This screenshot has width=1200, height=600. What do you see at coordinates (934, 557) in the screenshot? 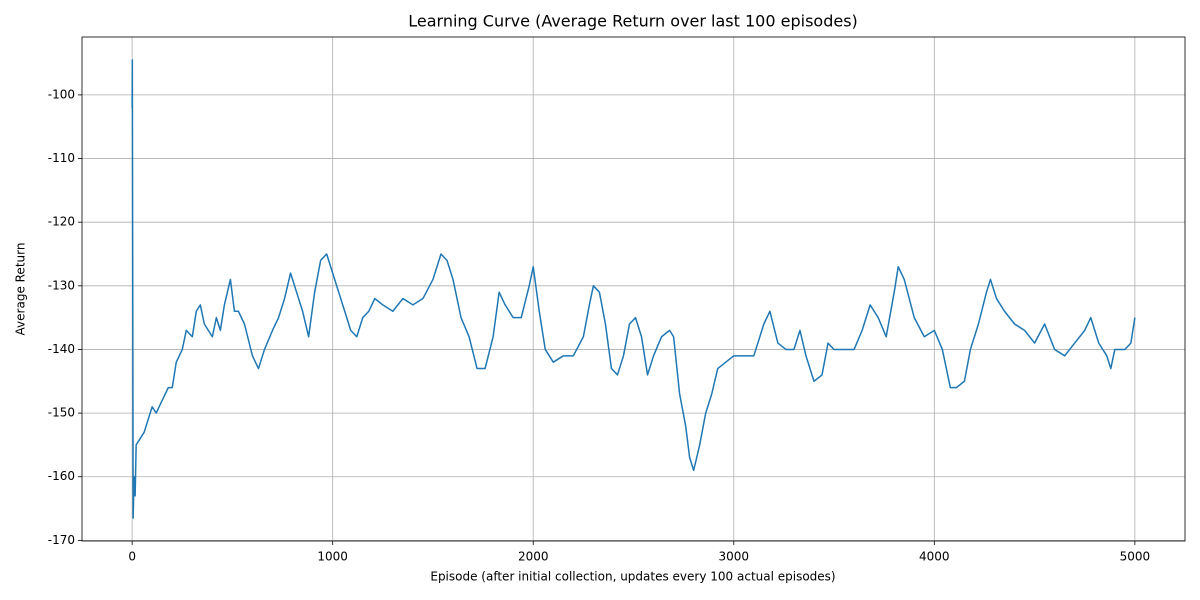
I see `x-tick-label: 4000` at bounding box center [934, 557].